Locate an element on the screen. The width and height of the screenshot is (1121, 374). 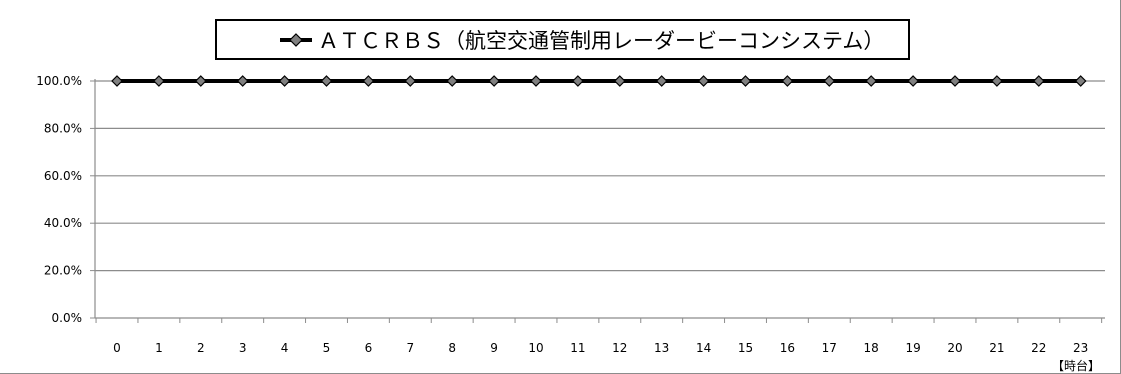
x-tick-label: 14 is located at coordinates (703, 348).